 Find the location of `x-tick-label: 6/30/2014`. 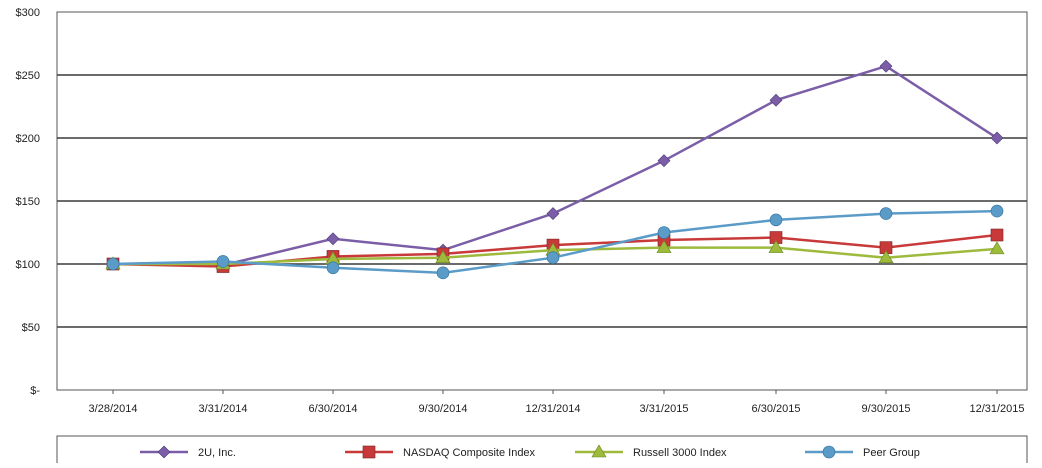

x-tick-label: 6/30/2014 is located at coordinates (333, 409).